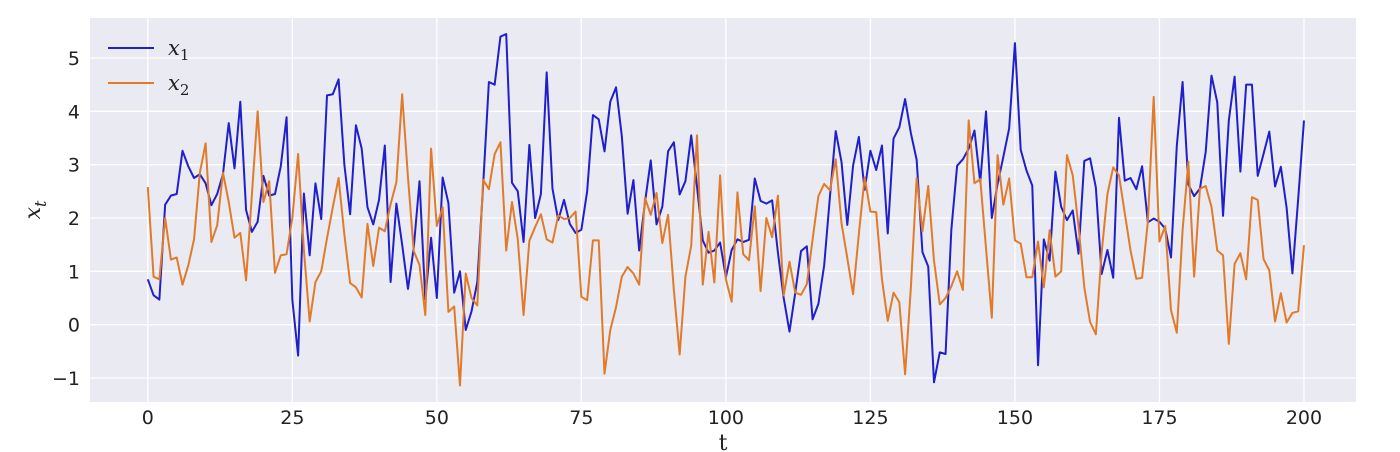 The image size is (1400, 452). Describe the element at coordinates (870, 418) in the screenshot. I see `x-tick-label: 125` at that location.